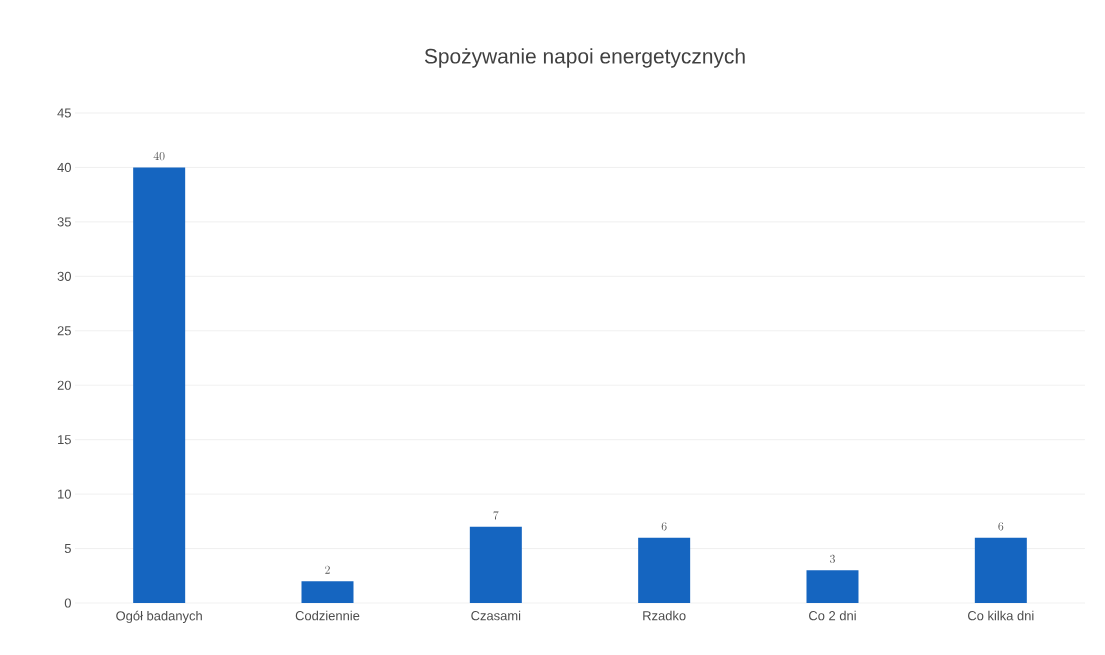 This screenshot has width=1105, height=655. What do you see at coordinates (64, 331) in the screenshot?
I see `y-tick-label: 25` at bounding box center [64, 331].